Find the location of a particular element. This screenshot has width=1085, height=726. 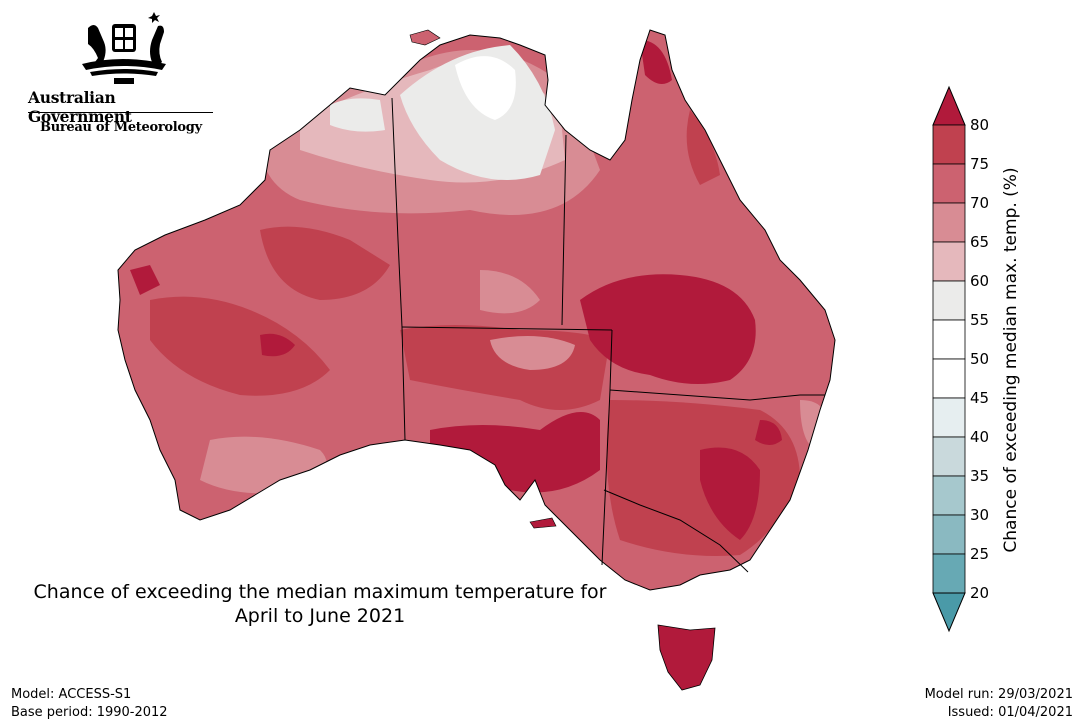

footer-left: Model: ACCESS-S1 Base period: 1990-2012 is located at coordinates (89, 704).